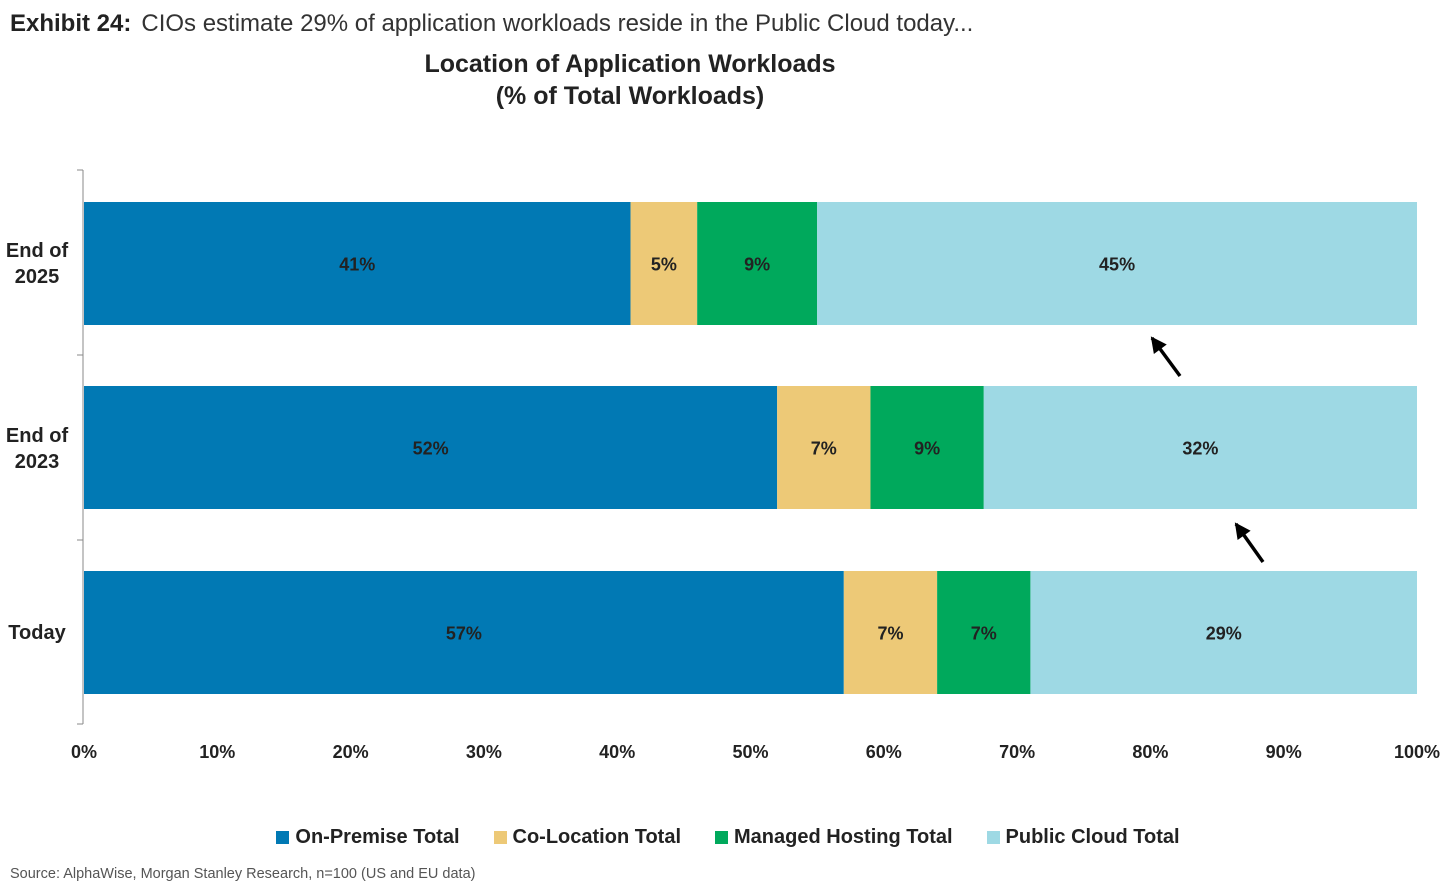 The width and height of the screenshot is (1456, 895). I want to click on legend-item: Co-Location Total, so click(587, 837).